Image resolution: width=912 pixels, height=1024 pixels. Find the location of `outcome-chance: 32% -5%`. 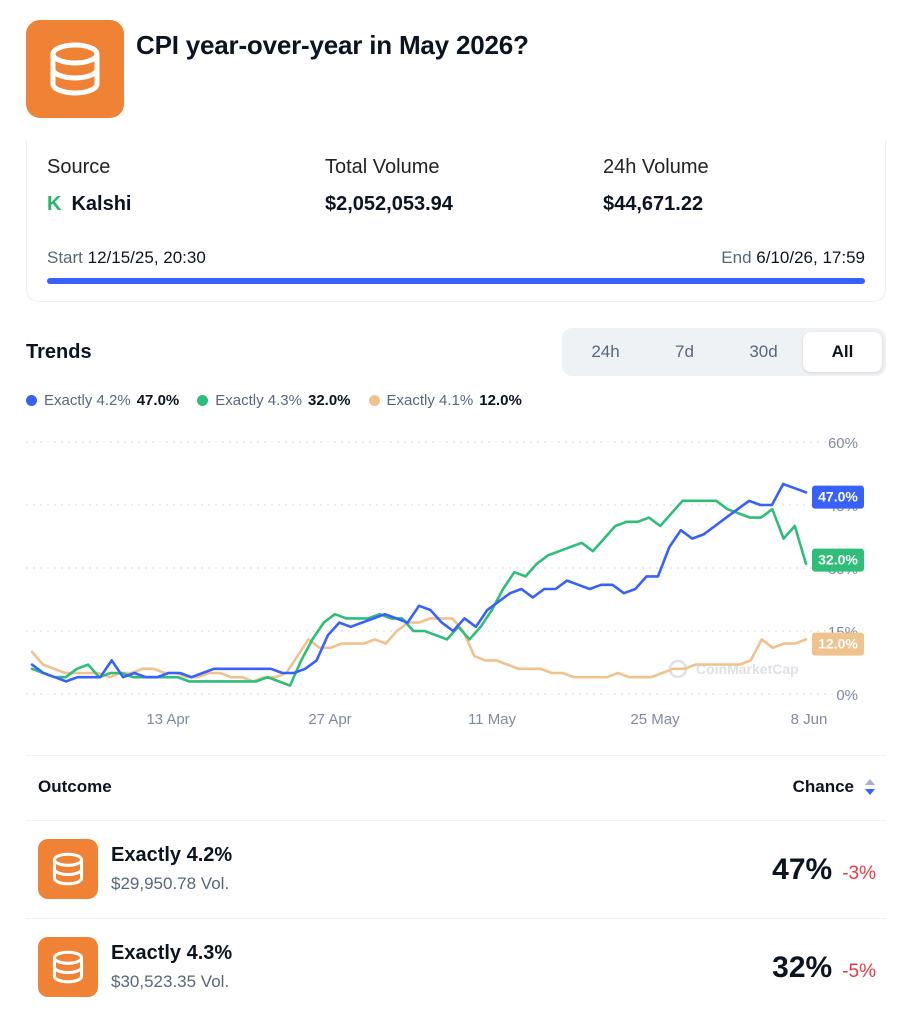

outcome-chance: 32% -5% is located at coordinates (824, 968).